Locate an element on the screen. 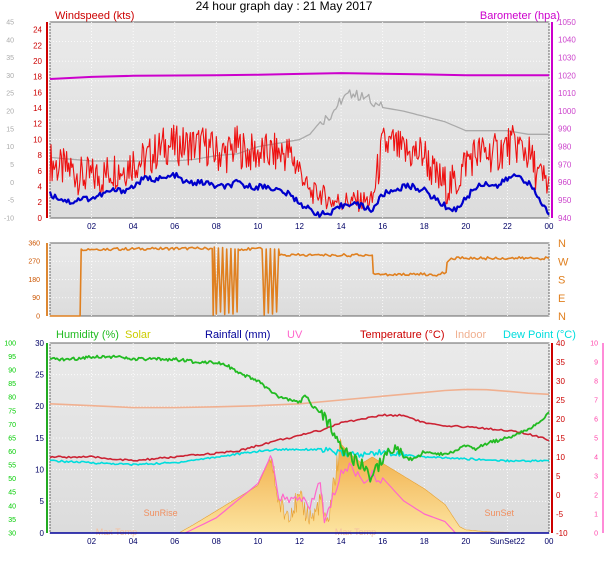 The height and width of the screenshot is (566, 608). humidity-axis-tick: 65 is located at coordinates (12, 438).